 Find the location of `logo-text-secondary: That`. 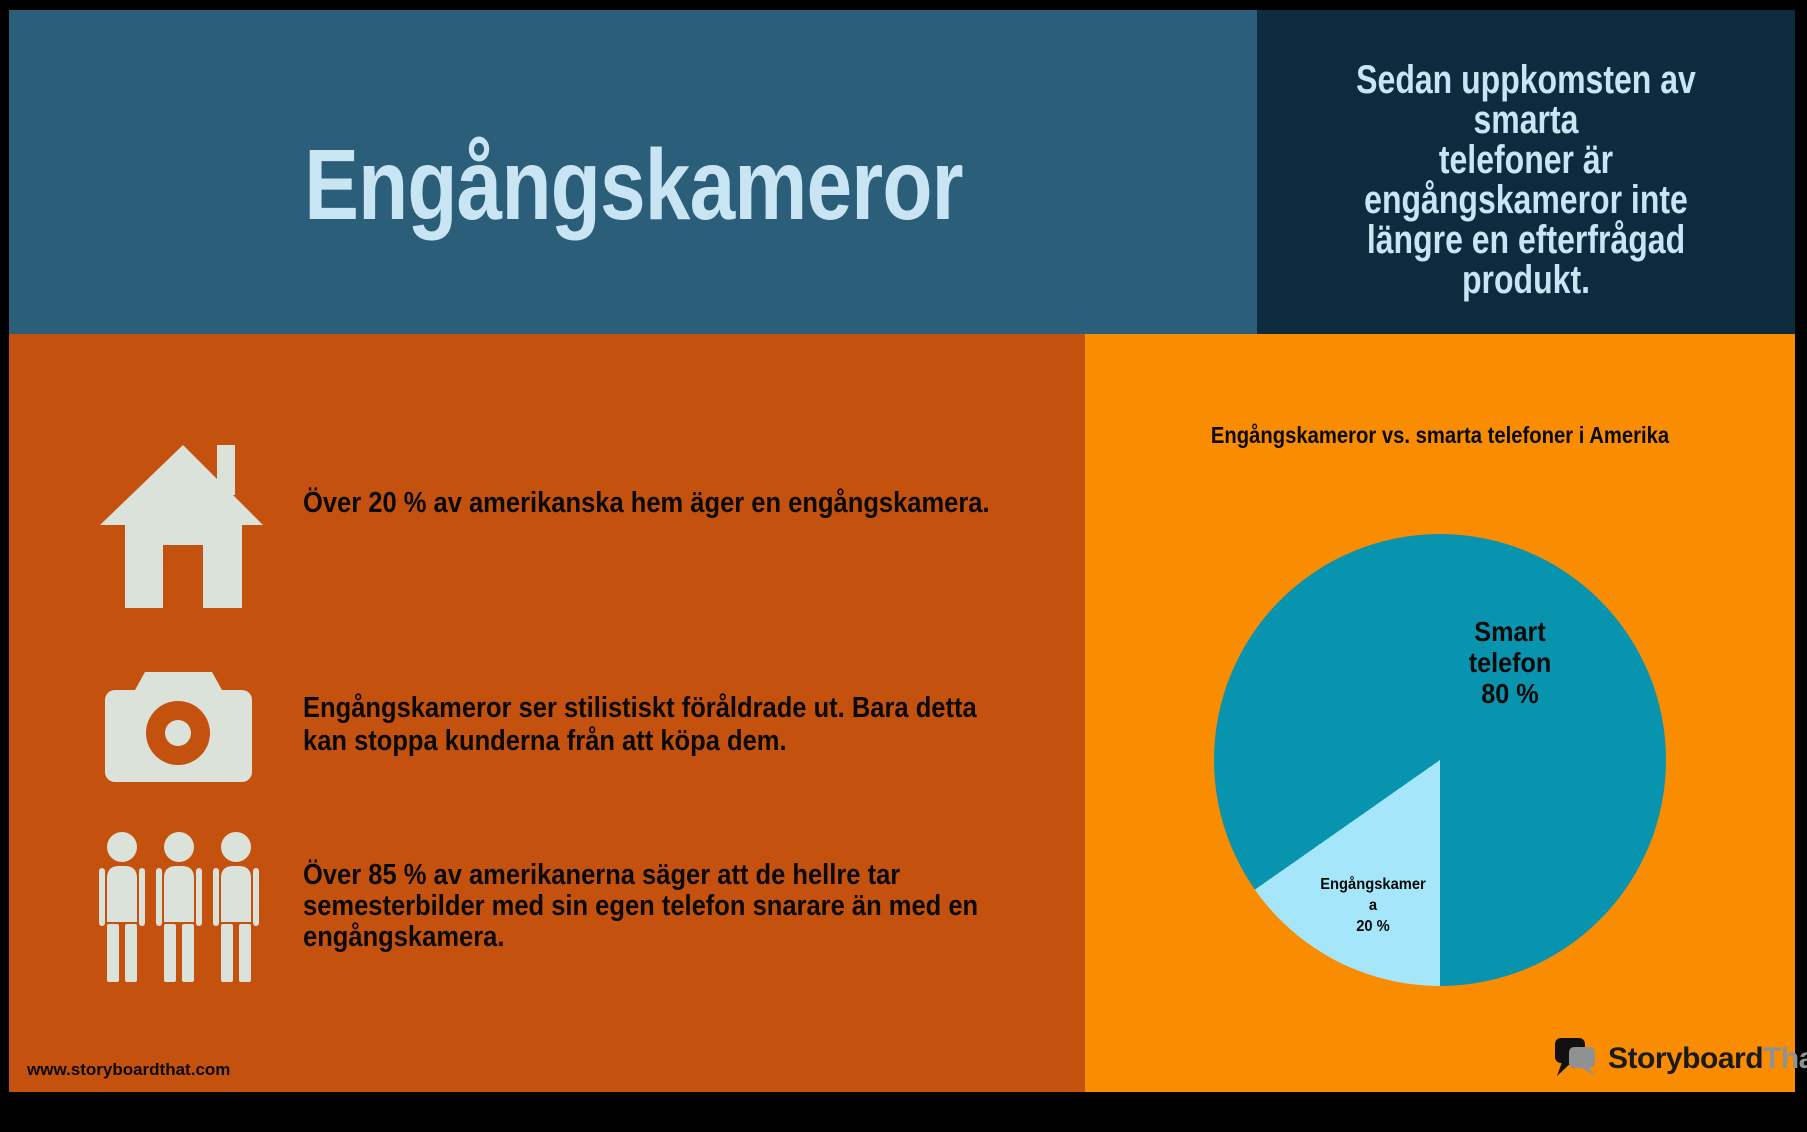

logo-text-secondary: That is located at coordinates (1785, 1058).